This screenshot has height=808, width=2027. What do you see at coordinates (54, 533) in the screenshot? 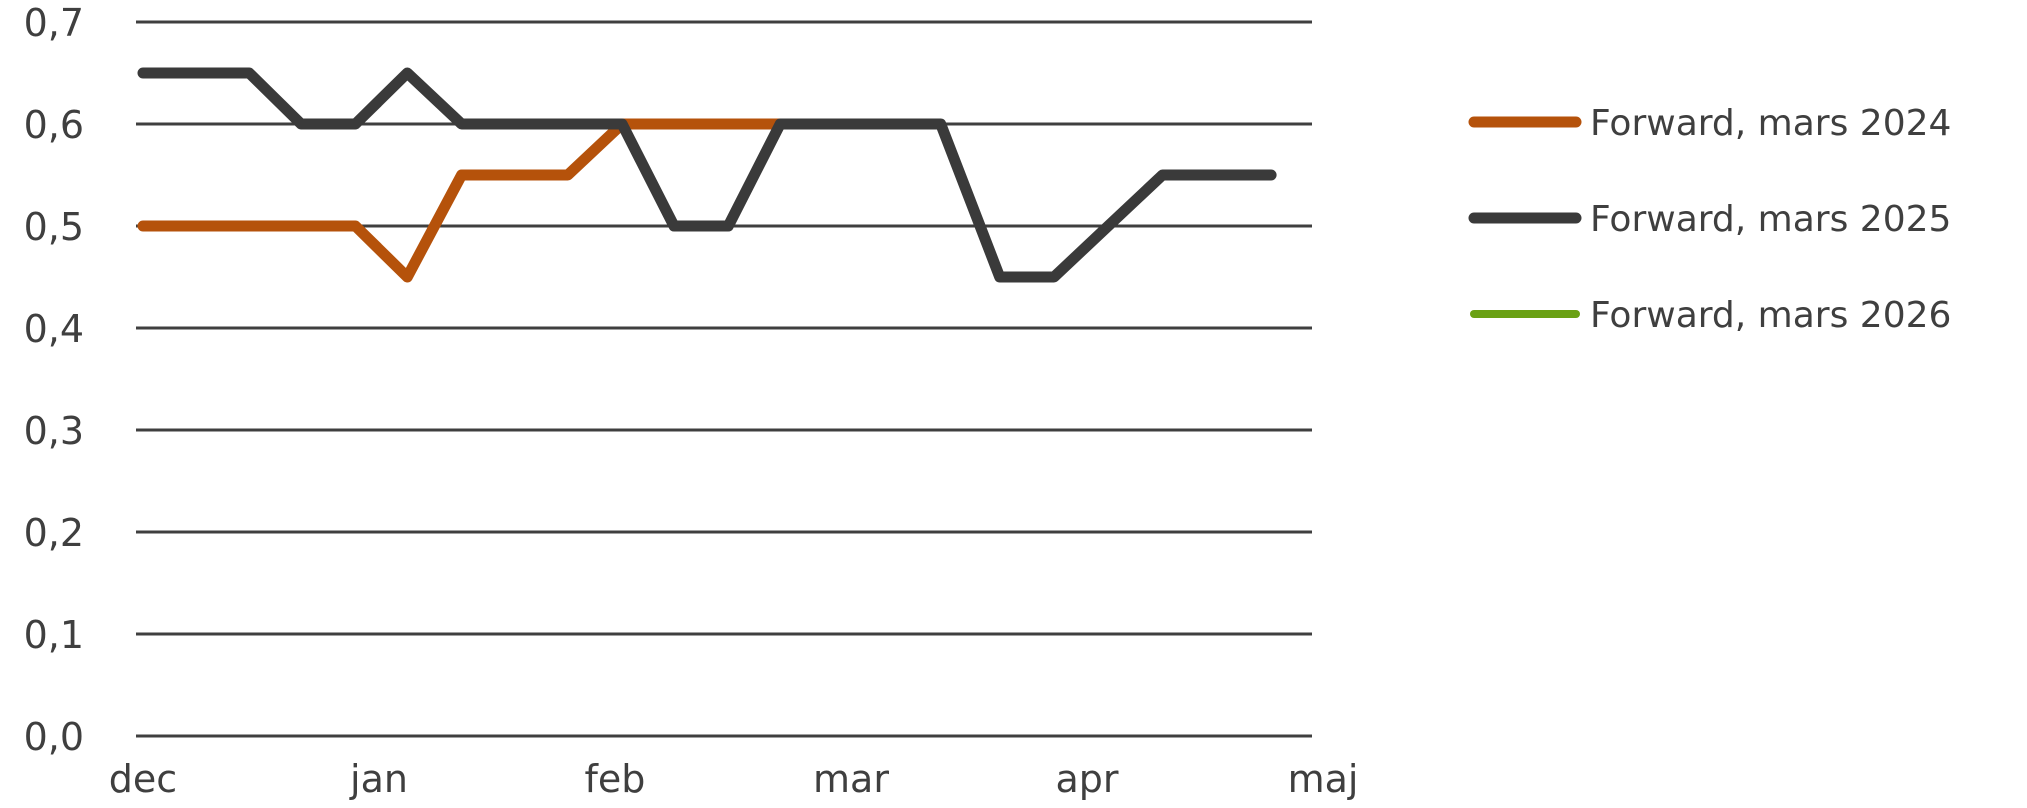
I see `y-tick-label: 0,2` at bounding box center [54, 533].